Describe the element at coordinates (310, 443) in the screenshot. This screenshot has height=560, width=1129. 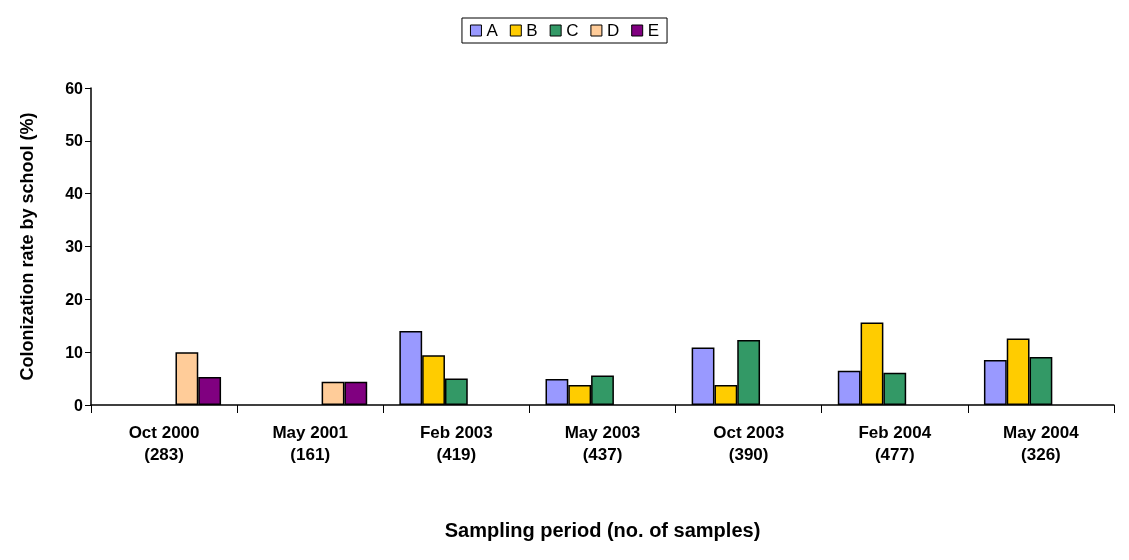
I see `x-tick-label: May 2001 (161)` at that location.